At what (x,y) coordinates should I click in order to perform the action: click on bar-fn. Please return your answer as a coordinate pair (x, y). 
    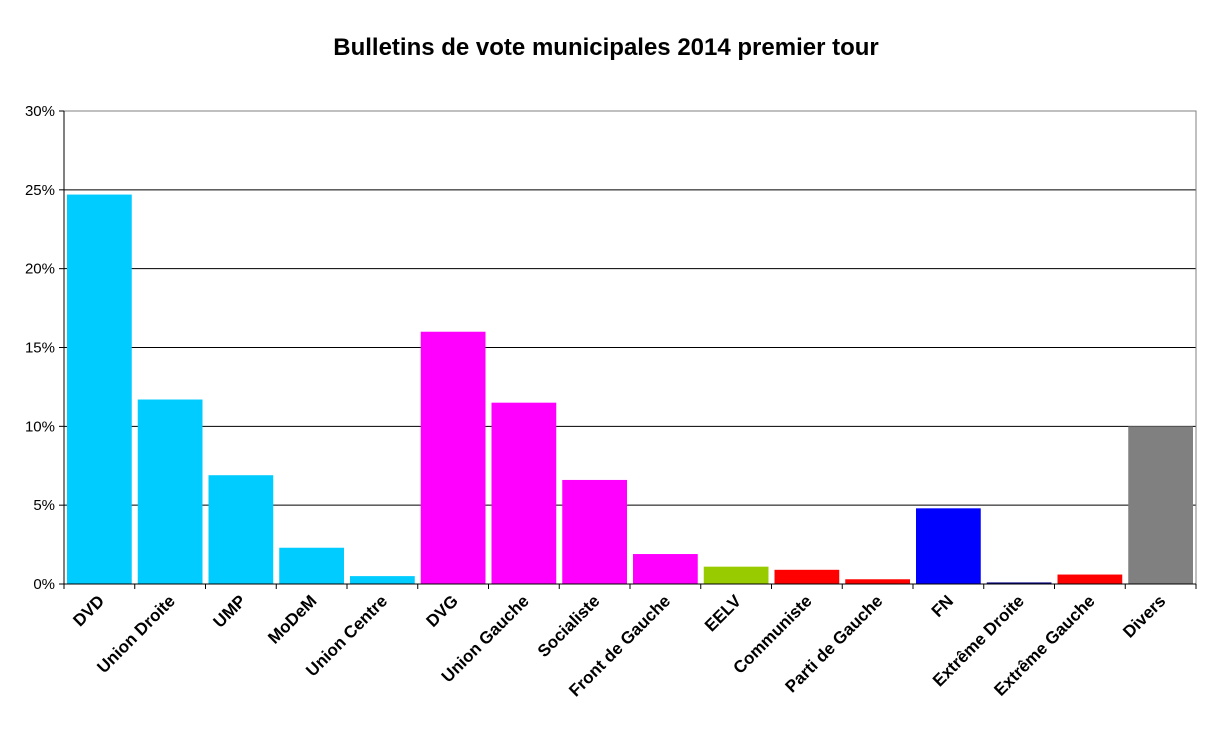
    Looking at the image, I should click on (948, 546).